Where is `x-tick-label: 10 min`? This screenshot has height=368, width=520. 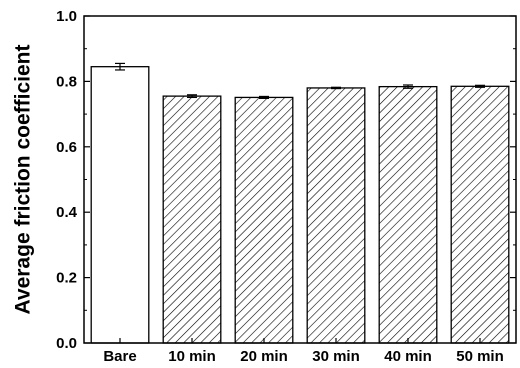 x-tick-label: 10 min is located at coordinates (192, 356).